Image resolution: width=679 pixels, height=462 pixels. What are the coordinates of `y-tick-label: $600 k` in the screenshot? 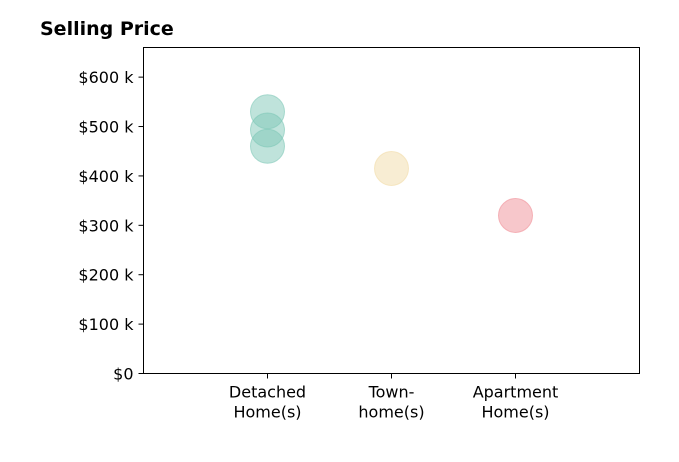 It's located at (106, 77).